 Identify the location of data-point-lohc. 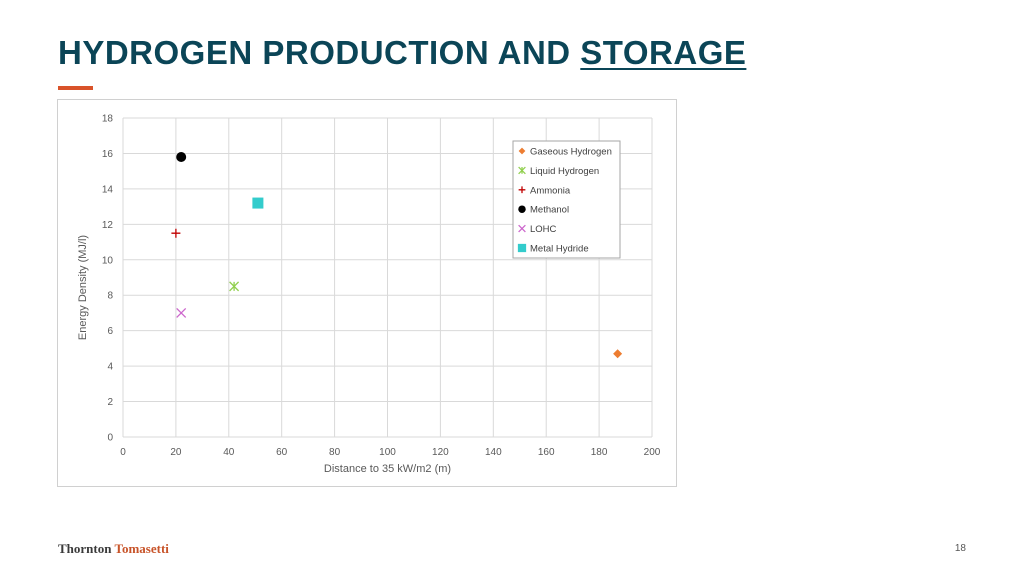
(181, 312).